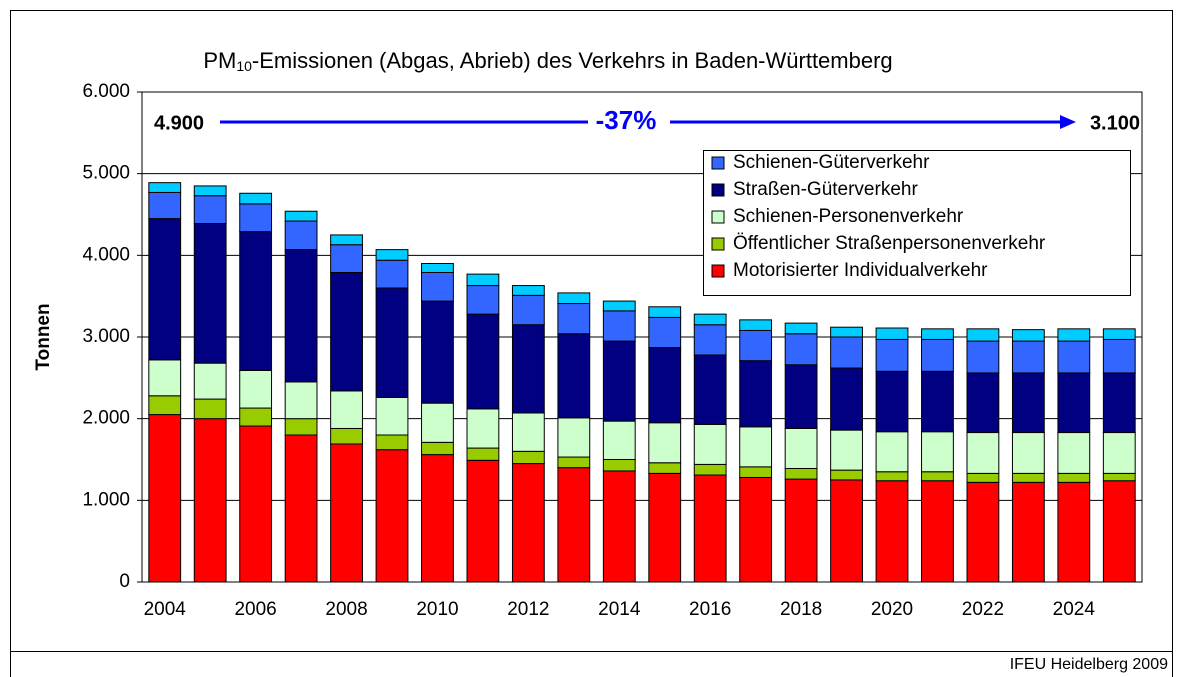 This screenshot has height=677, width=1183. I want to click on title-subscript: 10, so click(244, 66).